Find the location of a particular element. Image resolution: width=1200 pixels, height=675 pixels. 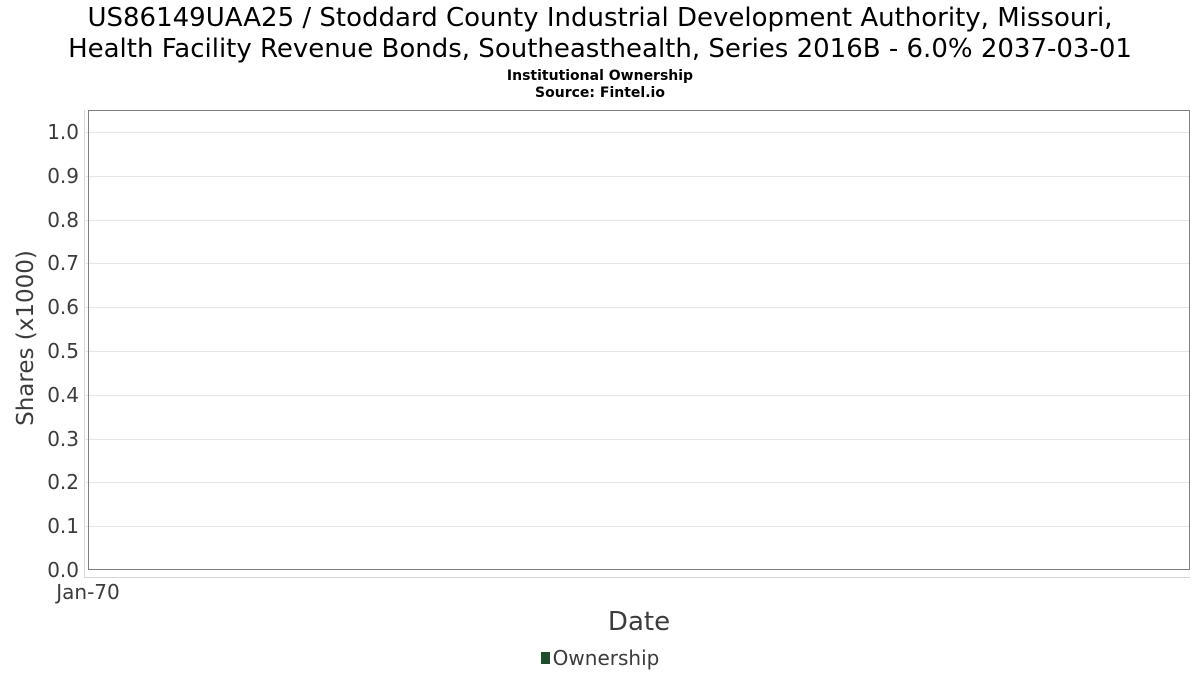

y-tick-label: 0.5 is located at coordinates (63, 351).